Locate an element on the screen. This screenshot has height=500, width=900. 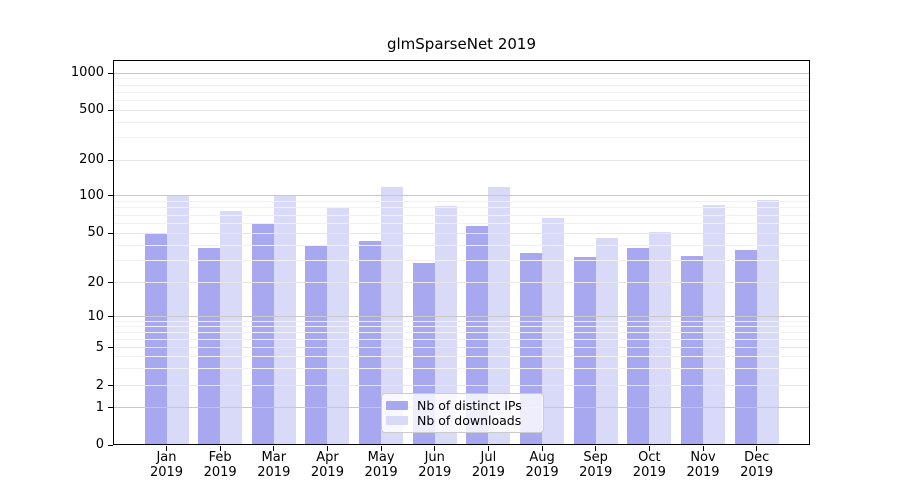
x-tick-label: Aug 2019 is located at coordinates (542, 465).